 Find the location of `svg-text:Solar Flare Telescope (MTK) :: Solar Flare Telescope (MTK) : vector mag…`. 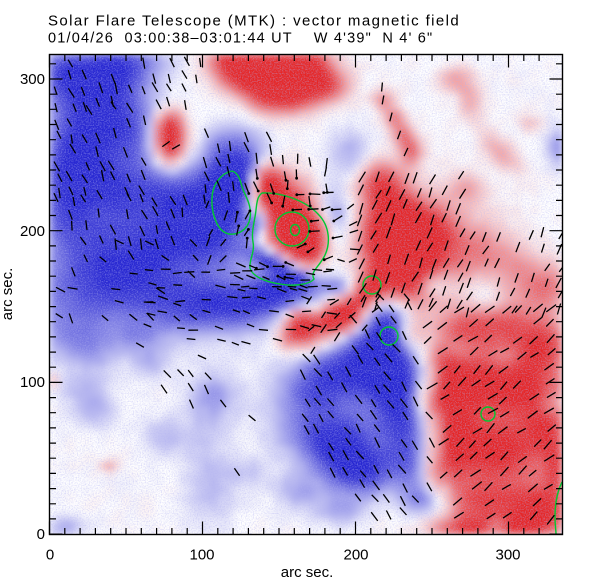

svg-text:Solar Flare Telescope (MTK) :: Solar Flare Telescope (MTK) : vector mag… is located at coordinates (254, 21).